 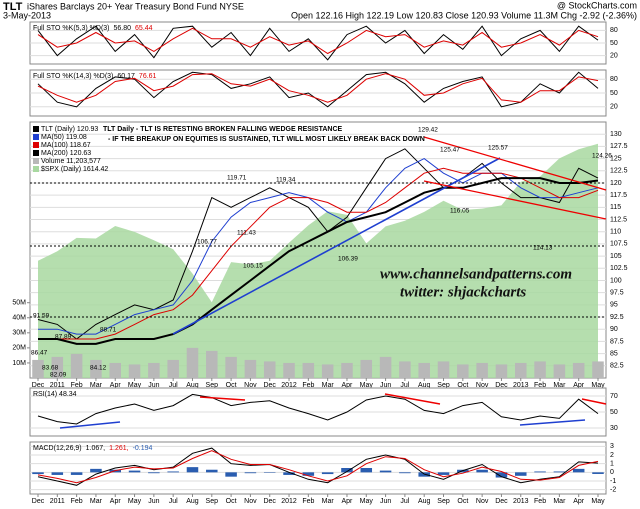 I want to click on legend-value: 1.261,, so click(x=119, y=448).